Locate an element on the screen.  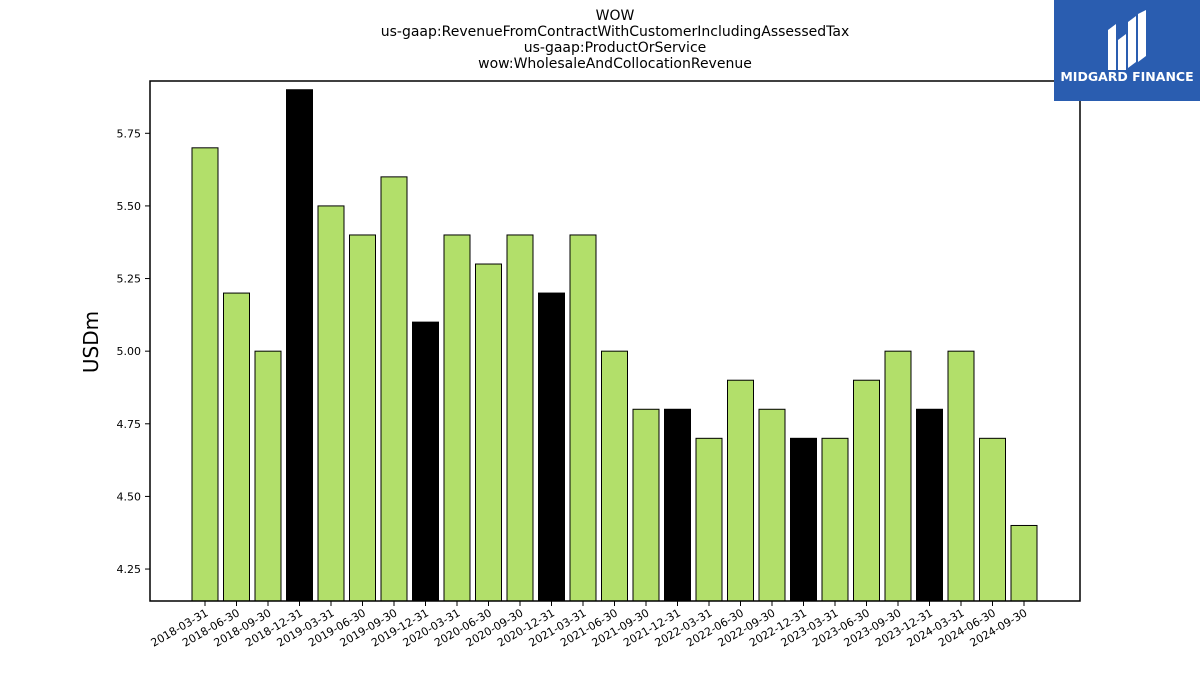
logo-text: MIDGARD FINANCE is located at coordinates (1126, 76).